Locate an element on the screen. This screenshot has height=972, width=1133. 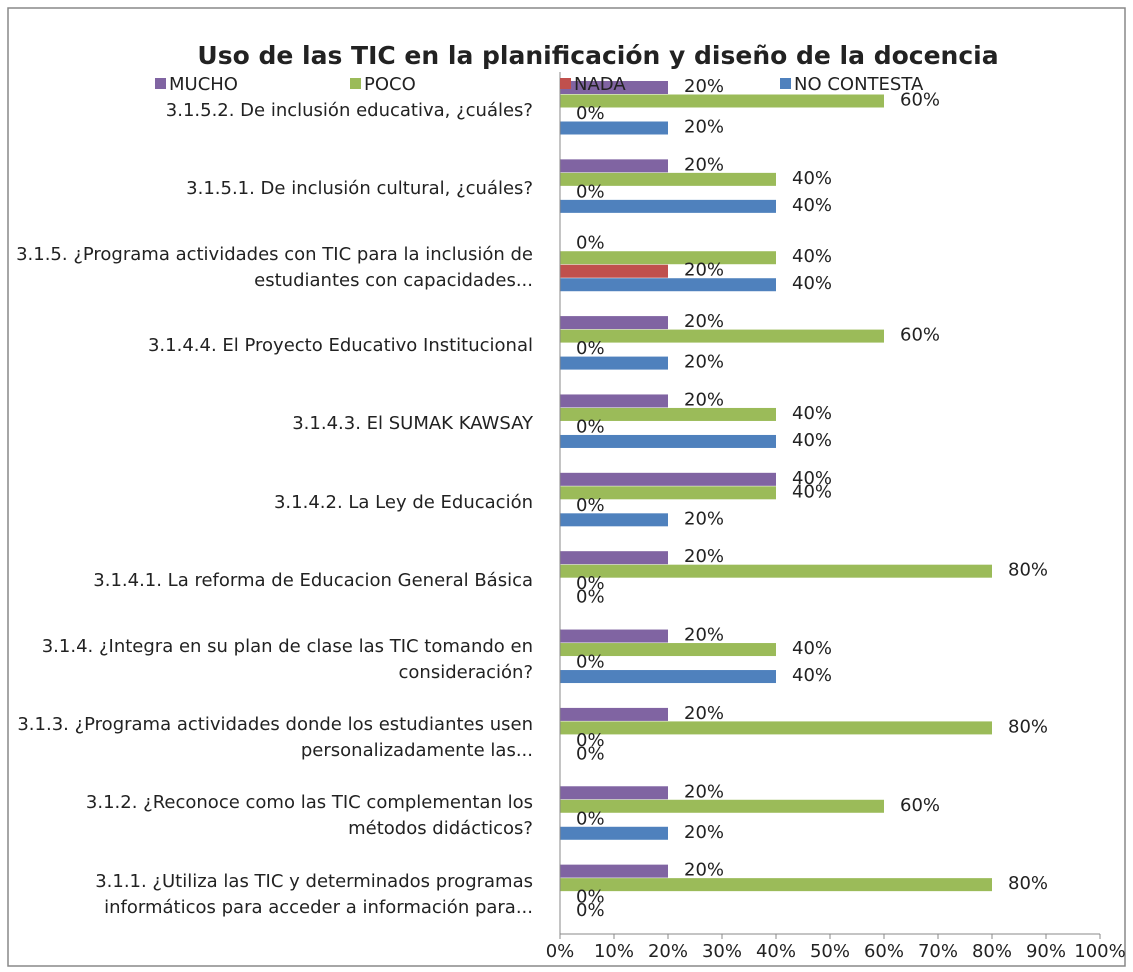
x-tick-label: 90% is located at coordinates (1046, 951).